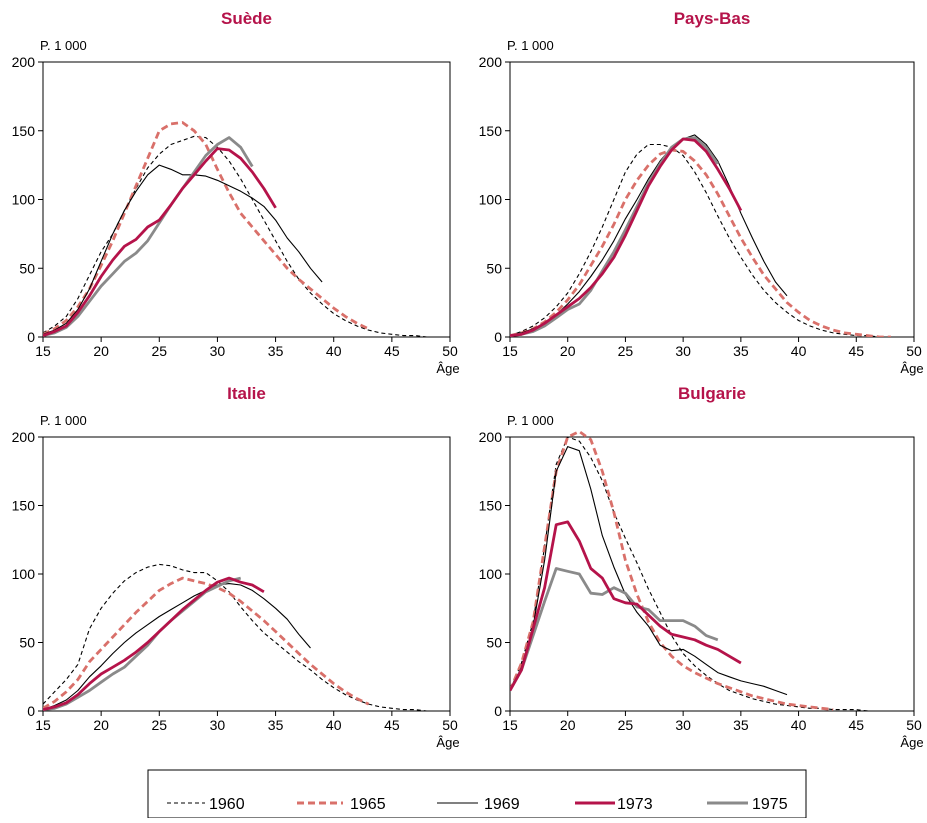 This screenshot has width=927, height=823. I want to click on y-tick-label-italie-200: 200, so click(24, 437).